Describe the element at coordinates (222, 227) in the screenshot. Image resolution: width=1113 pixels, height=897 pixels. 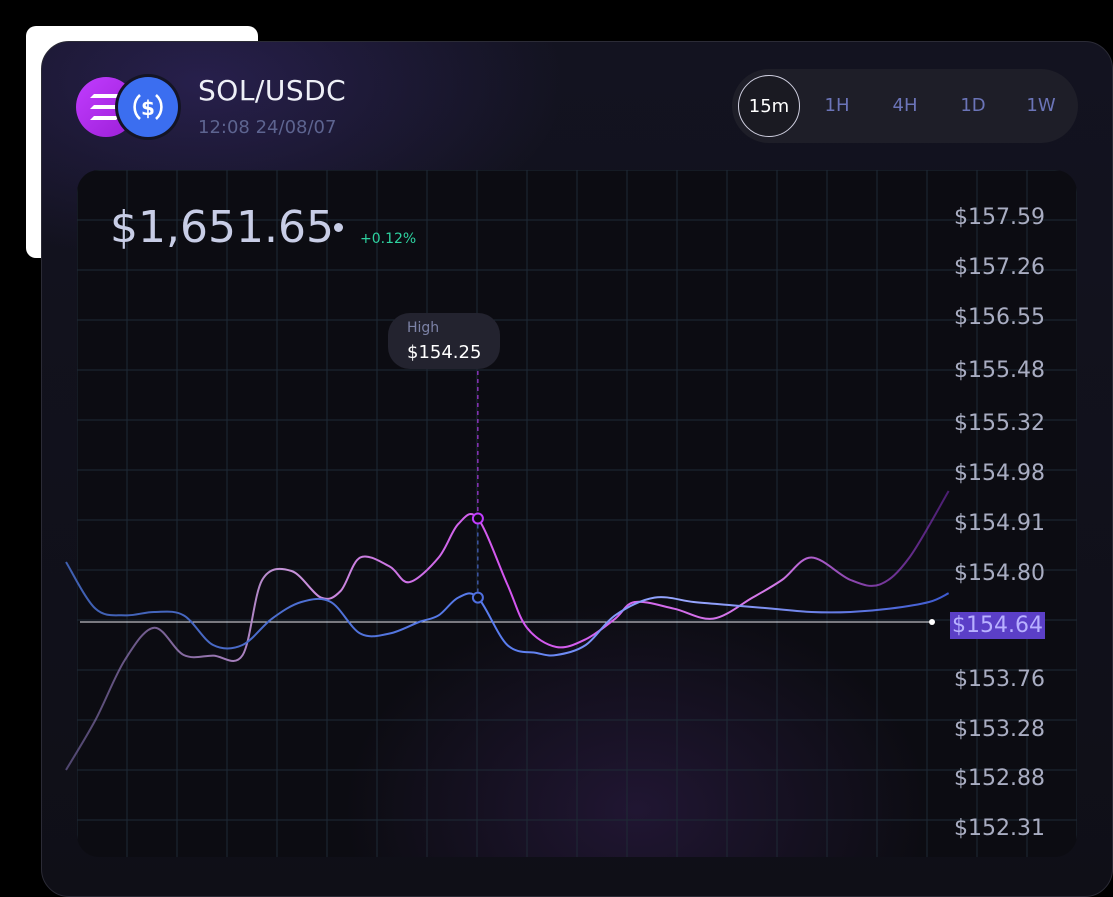
I see `current-price: $1,651.65` at that location.